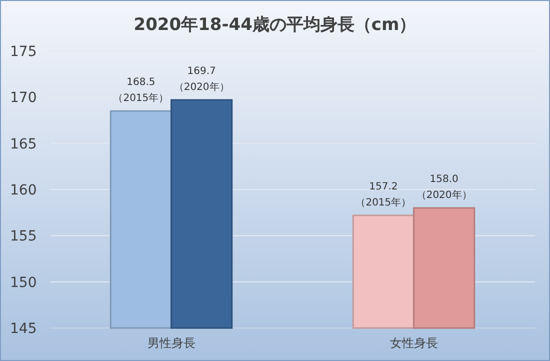  What do you see at coordinates (141, 90) in the screenshot?
I see `data-label: 168.5 （2015年）` at bounding box center [141, 90].